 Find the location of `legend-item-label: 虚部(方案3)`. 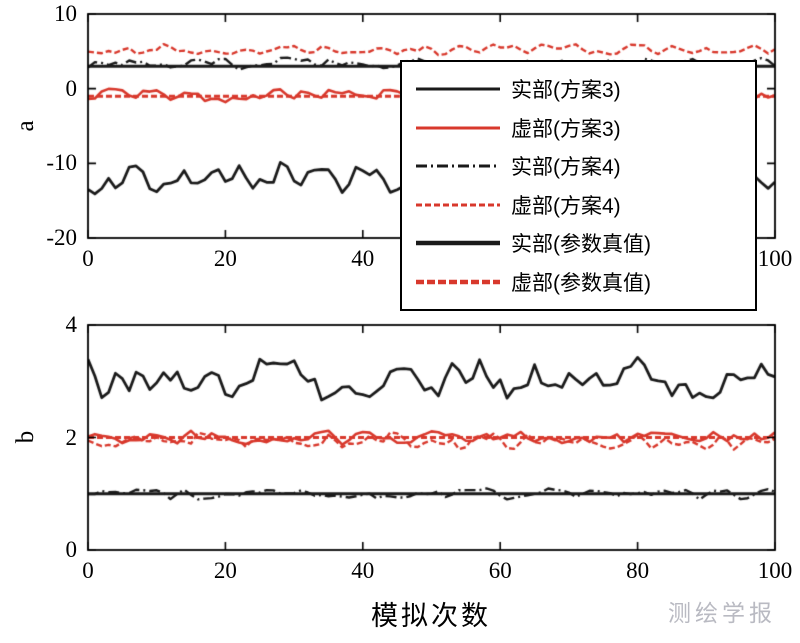

legend-item-label: 虚部(方案3) is located at coordinates (566, 129).